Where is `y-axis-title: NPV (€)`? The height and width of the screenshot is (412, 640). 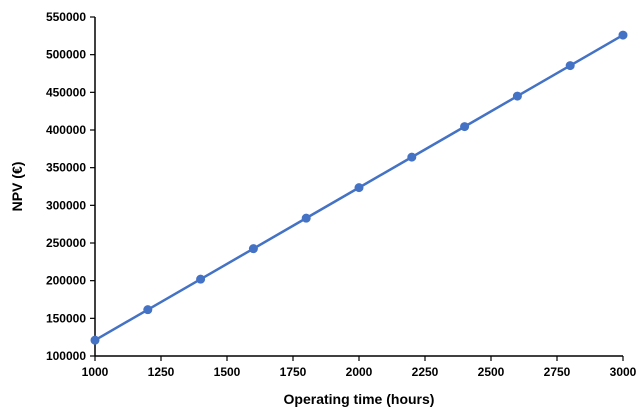
y-axis-title: NPV (€) is located at coordinates (17, 187).